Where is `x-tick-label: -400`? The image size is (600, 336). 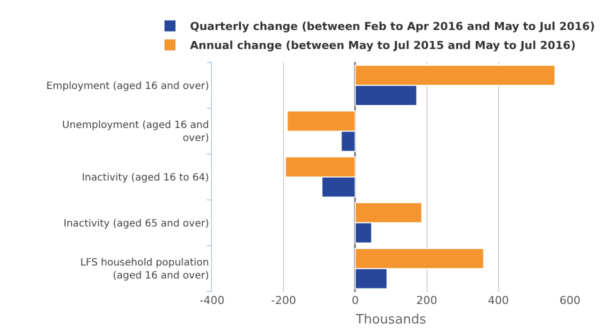 x-tick-label: -400 is located at coordinates (212, 300).